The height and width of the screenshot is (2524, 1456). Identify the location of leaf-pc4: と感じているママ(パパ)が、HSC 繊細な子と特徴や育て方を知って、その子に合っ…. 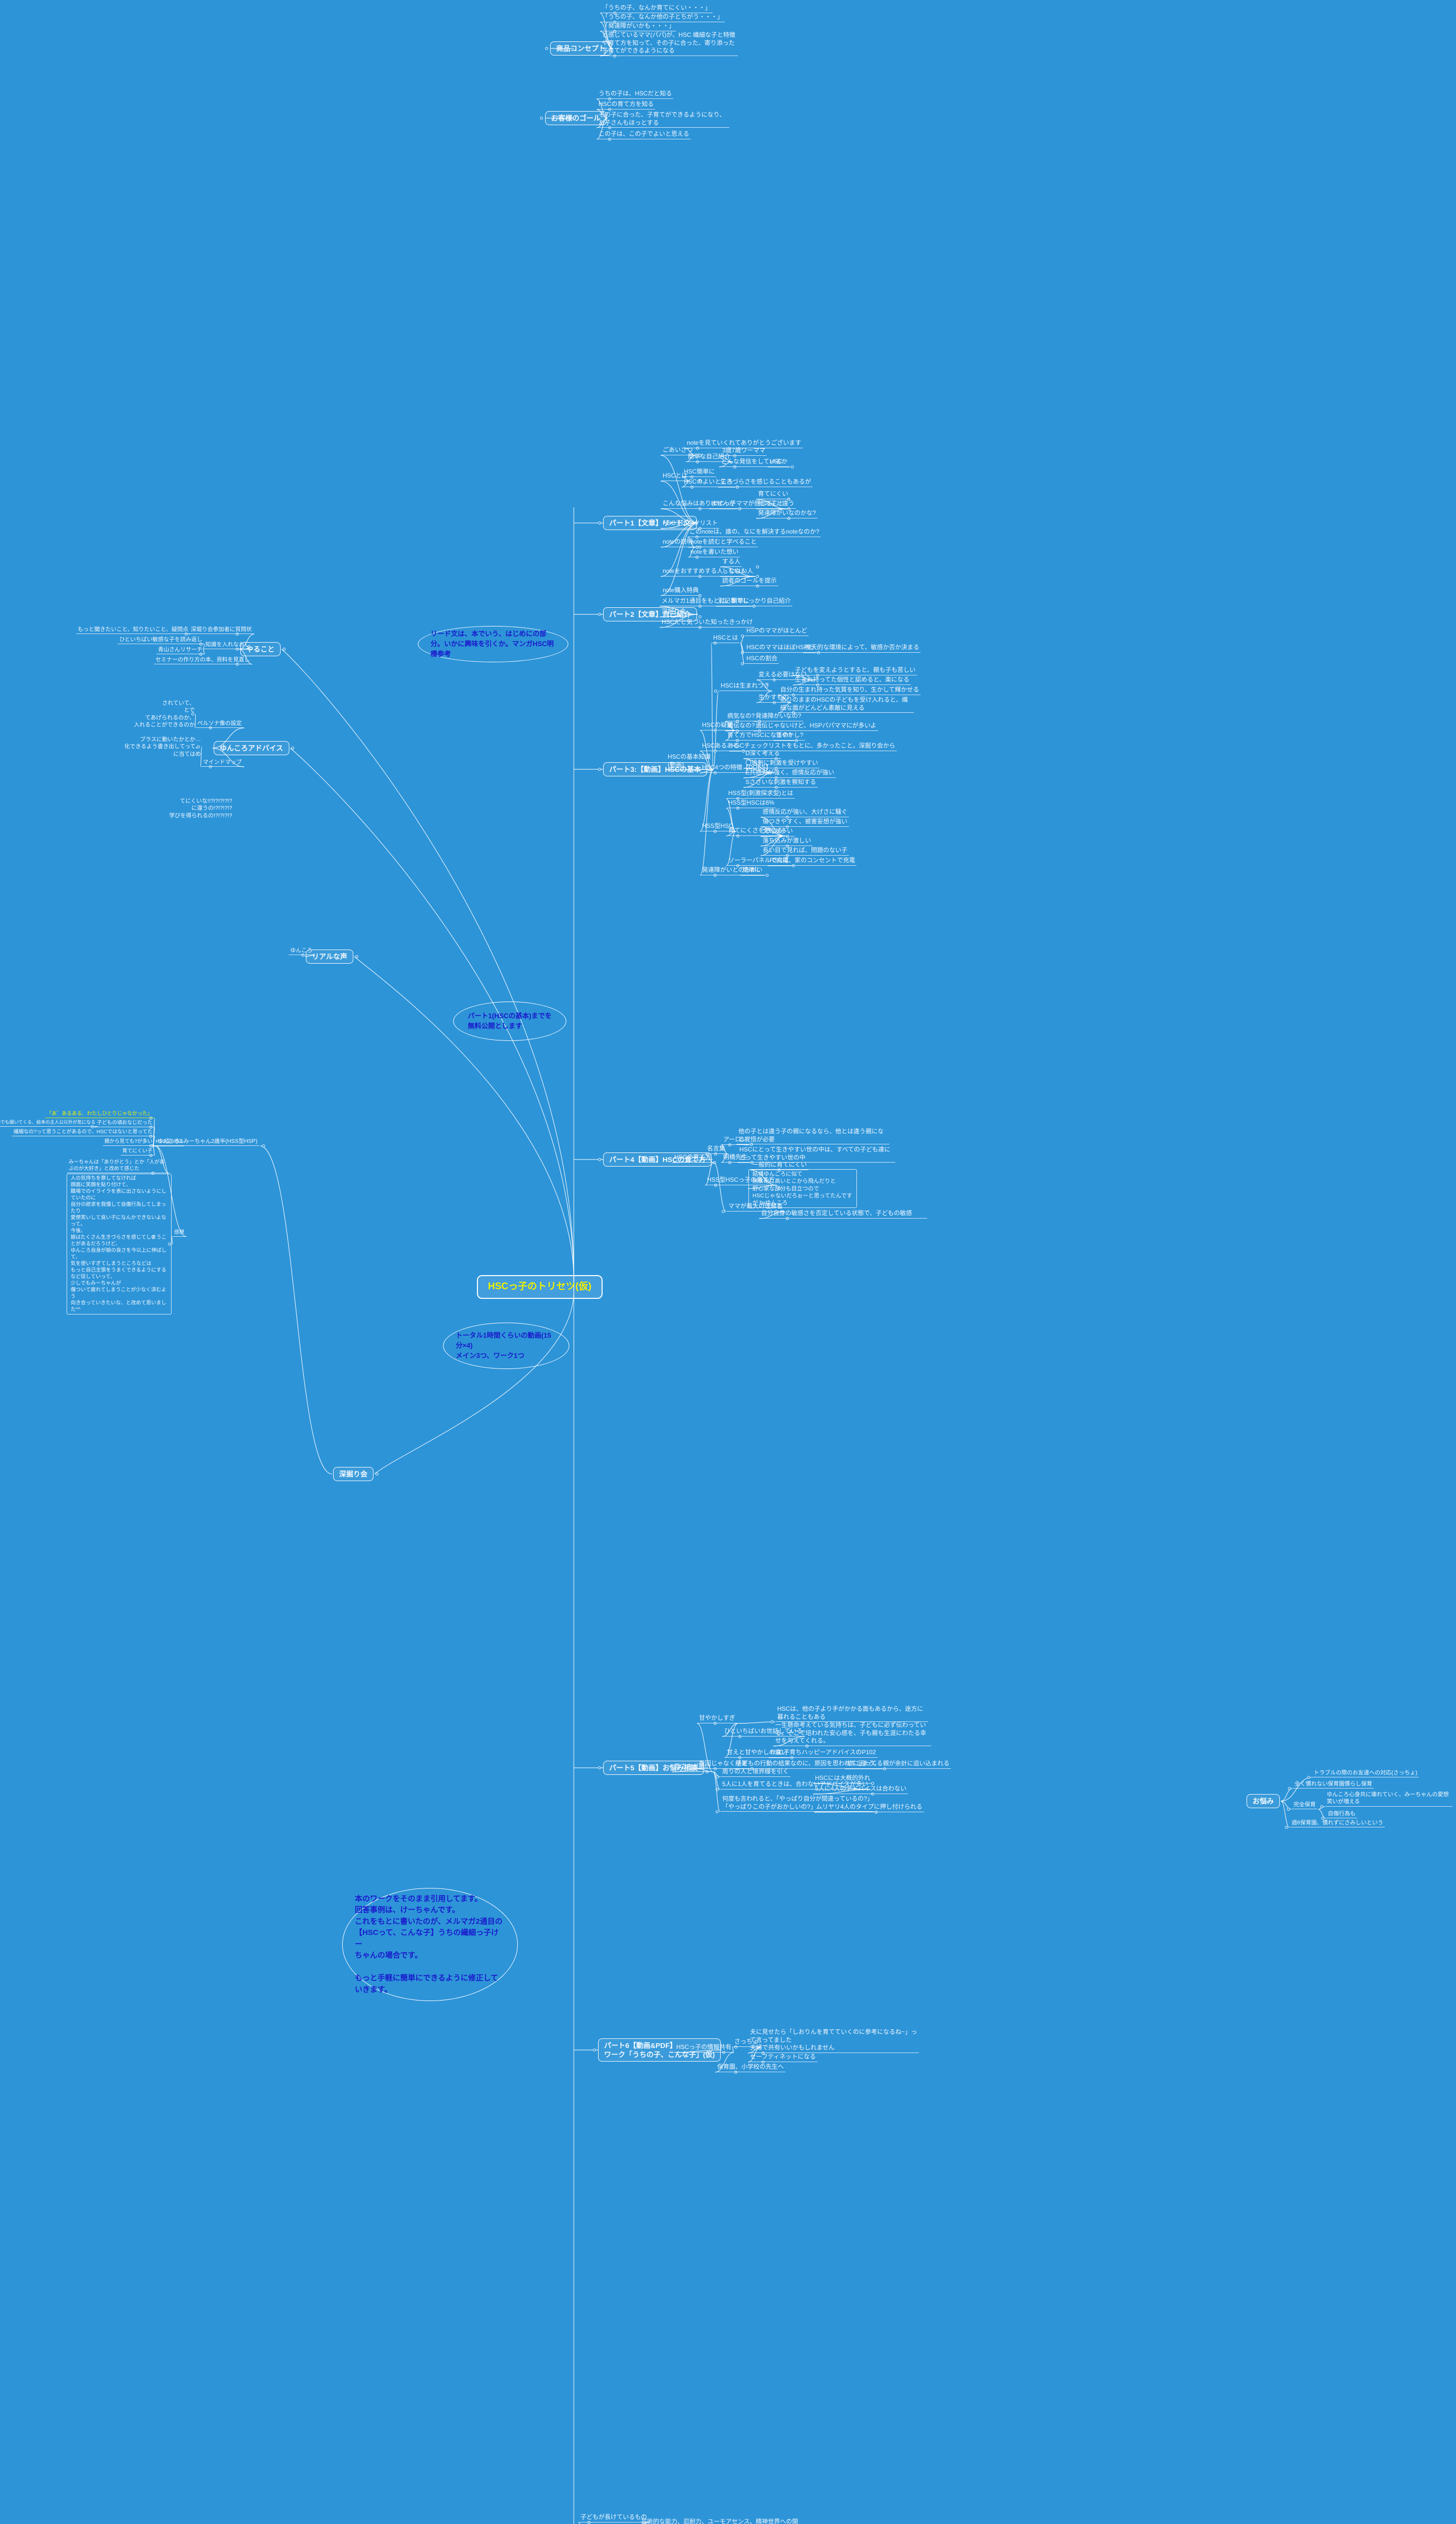
(670, 44).